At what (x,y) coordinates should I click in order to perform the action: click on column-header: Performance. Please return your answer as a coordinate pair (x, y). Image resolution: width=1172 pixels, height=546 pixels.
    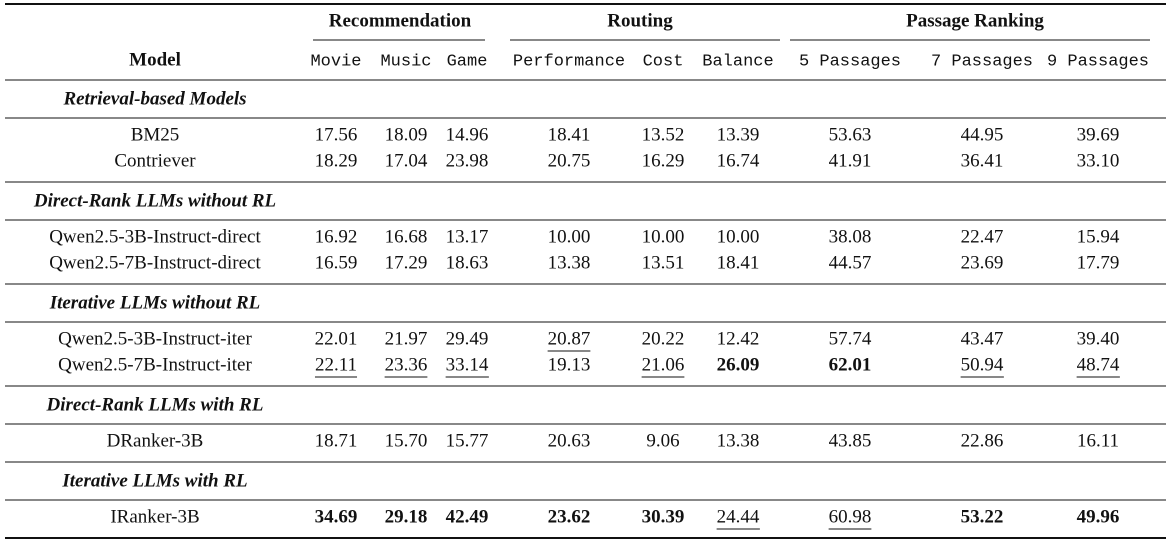
    Looking at the image, I should click on (569, 61).